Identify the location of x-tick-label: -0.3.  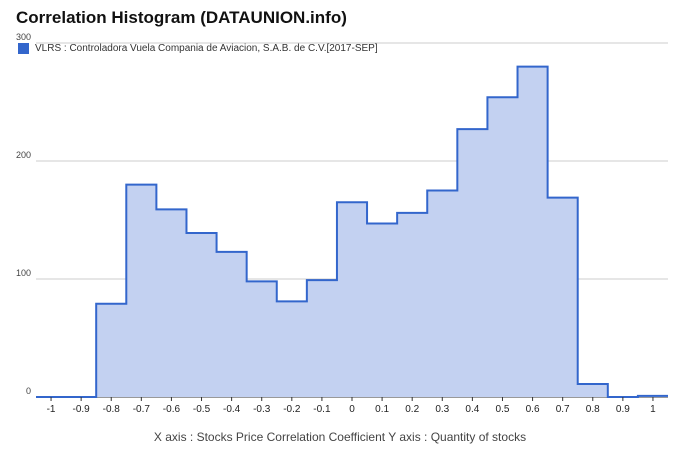
(262, 409).